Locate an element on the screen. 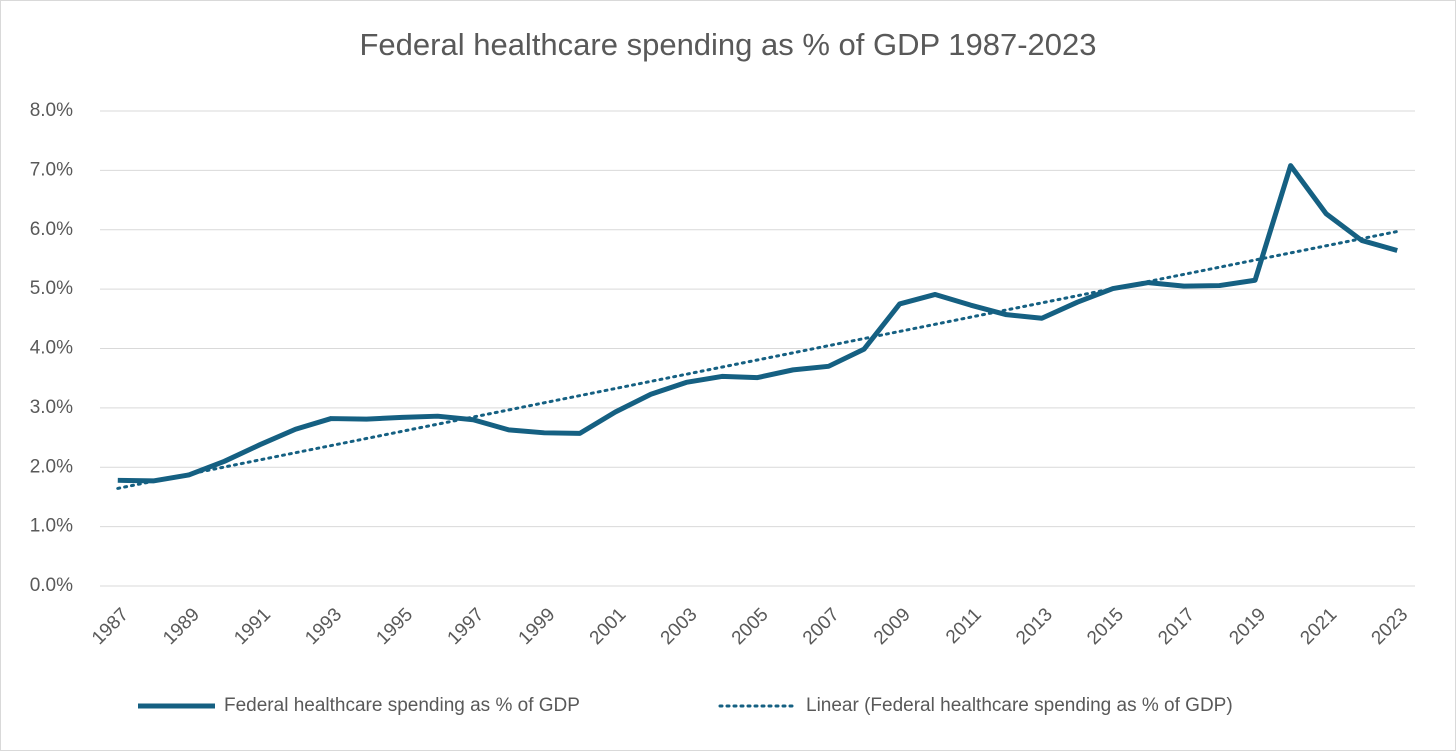  y-tick-label: 5.0% is located at coordinates (51, 288).